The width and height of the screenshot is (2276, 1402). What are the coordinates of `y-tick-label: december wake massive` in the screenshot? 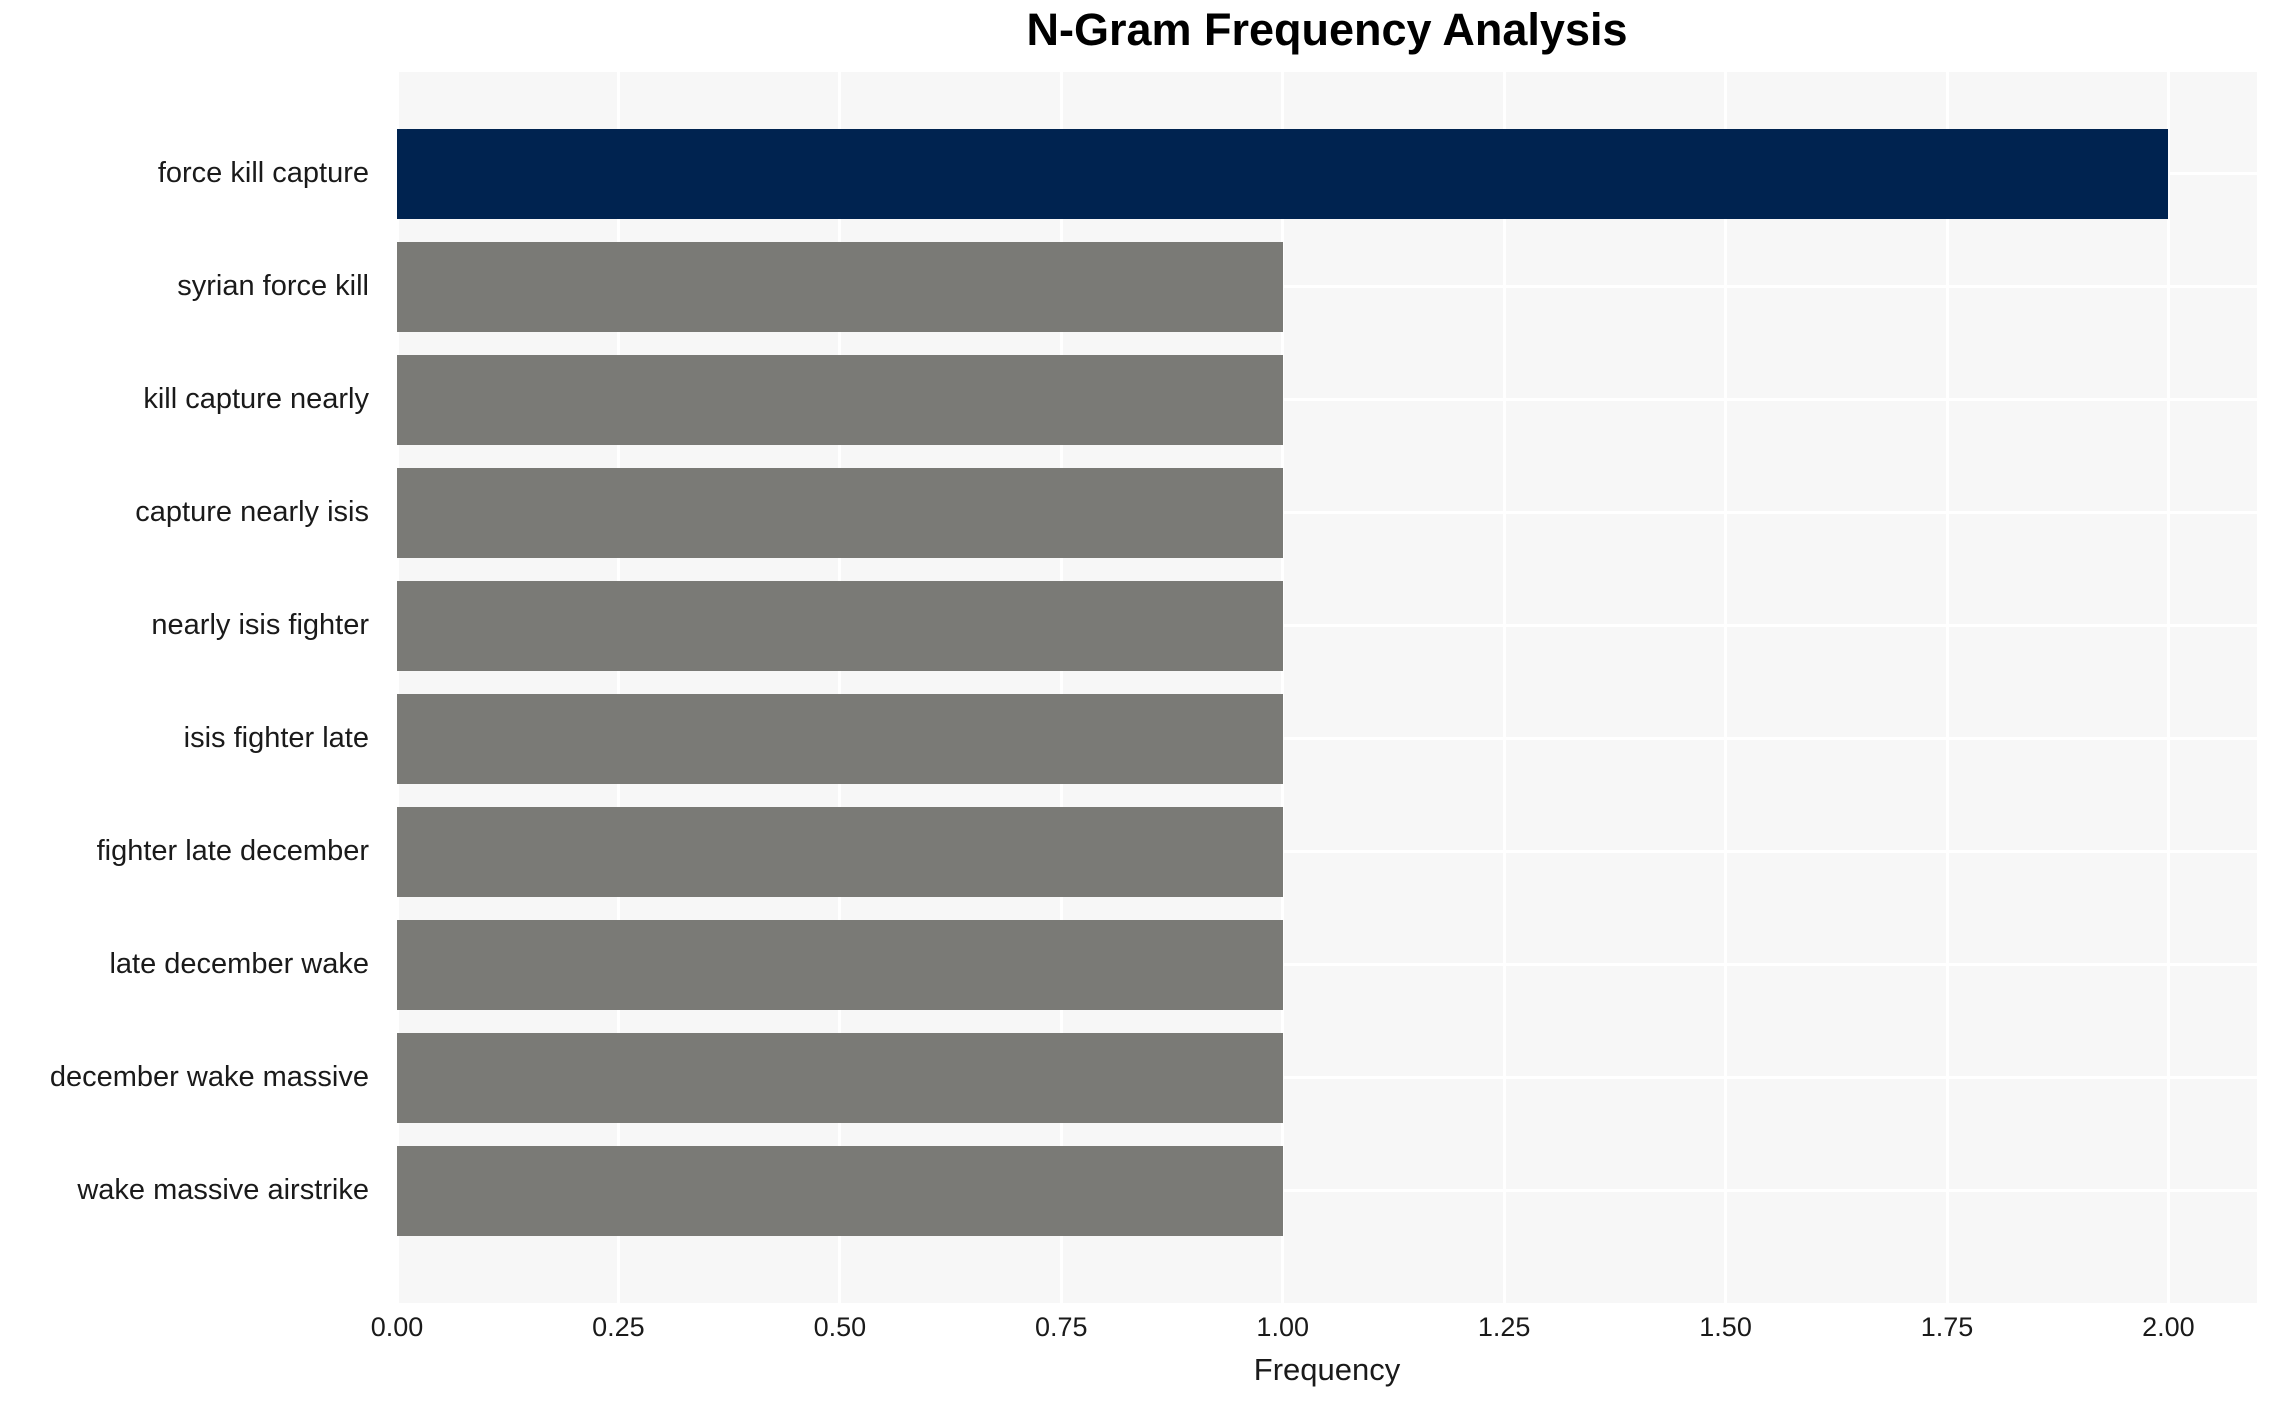 It's located at (209, 1077).